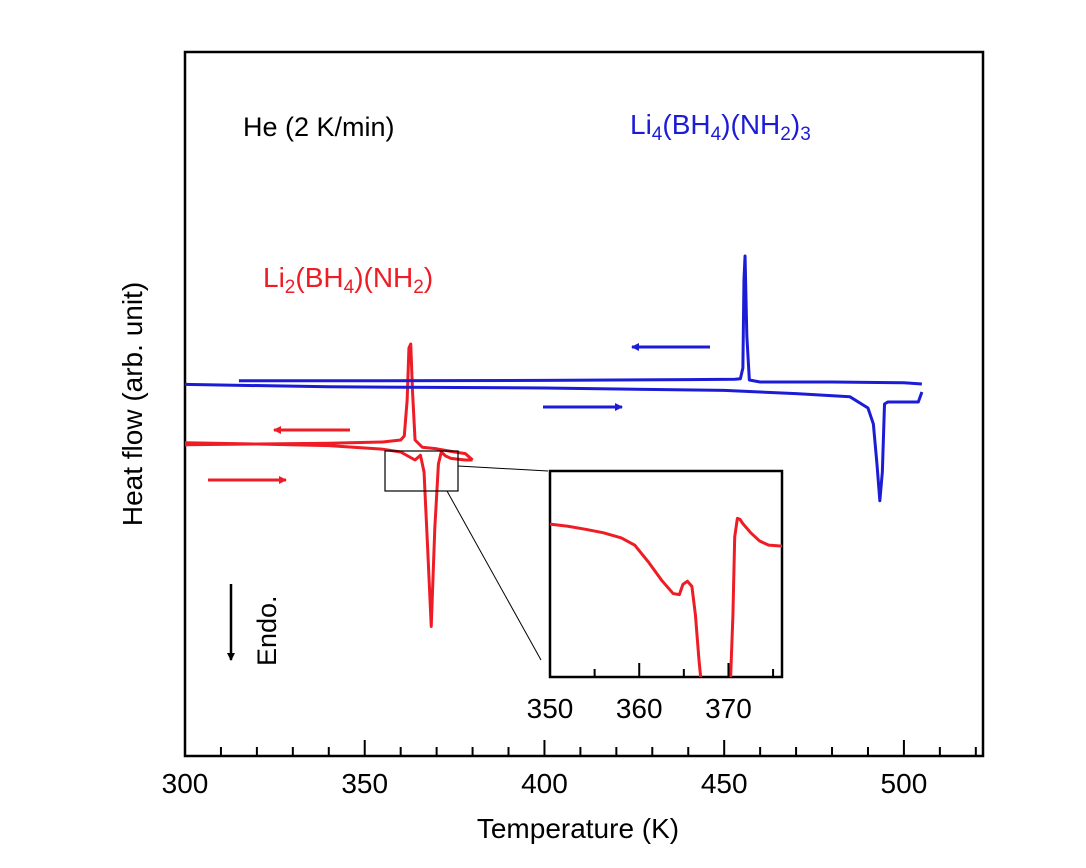 This screenshot has width=1086, height=868. I want to click on series-label-li2: Li2(BH4)(NH2), so click(348, 280).